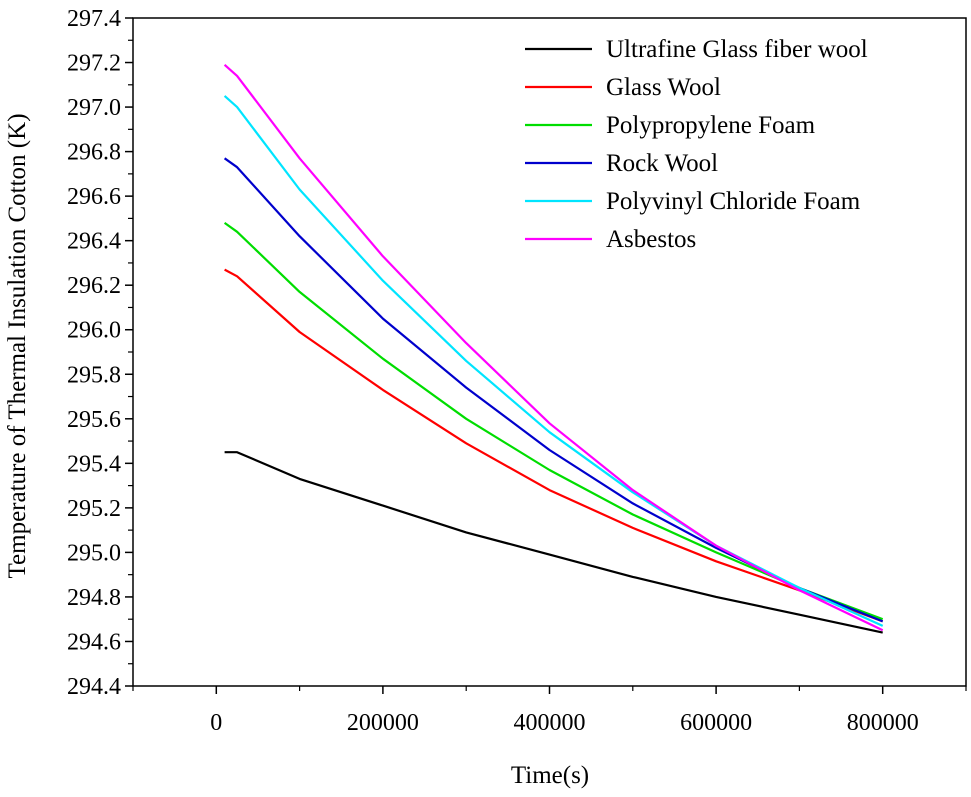 The image size is (971, 797). Describe the element at coordinates (94, 286) in the screenshot. I see `y-tick-label: 296.2` at that location.